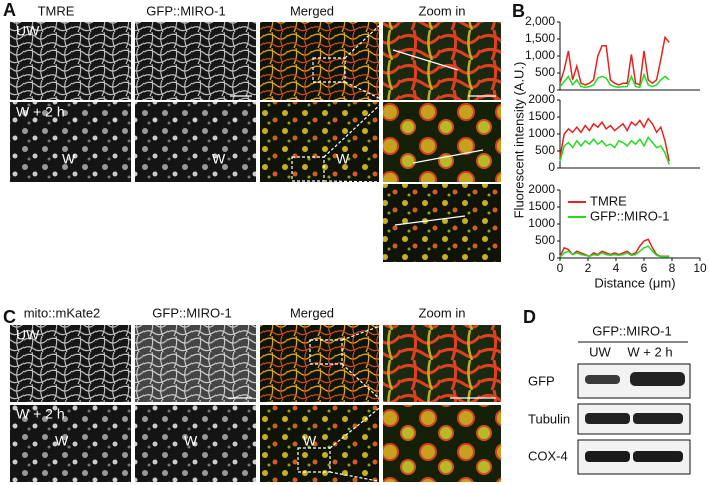 The width and height of the screenshot is (709, 485). I want to click on column-header: mito::mKate2, so click(62, 312).